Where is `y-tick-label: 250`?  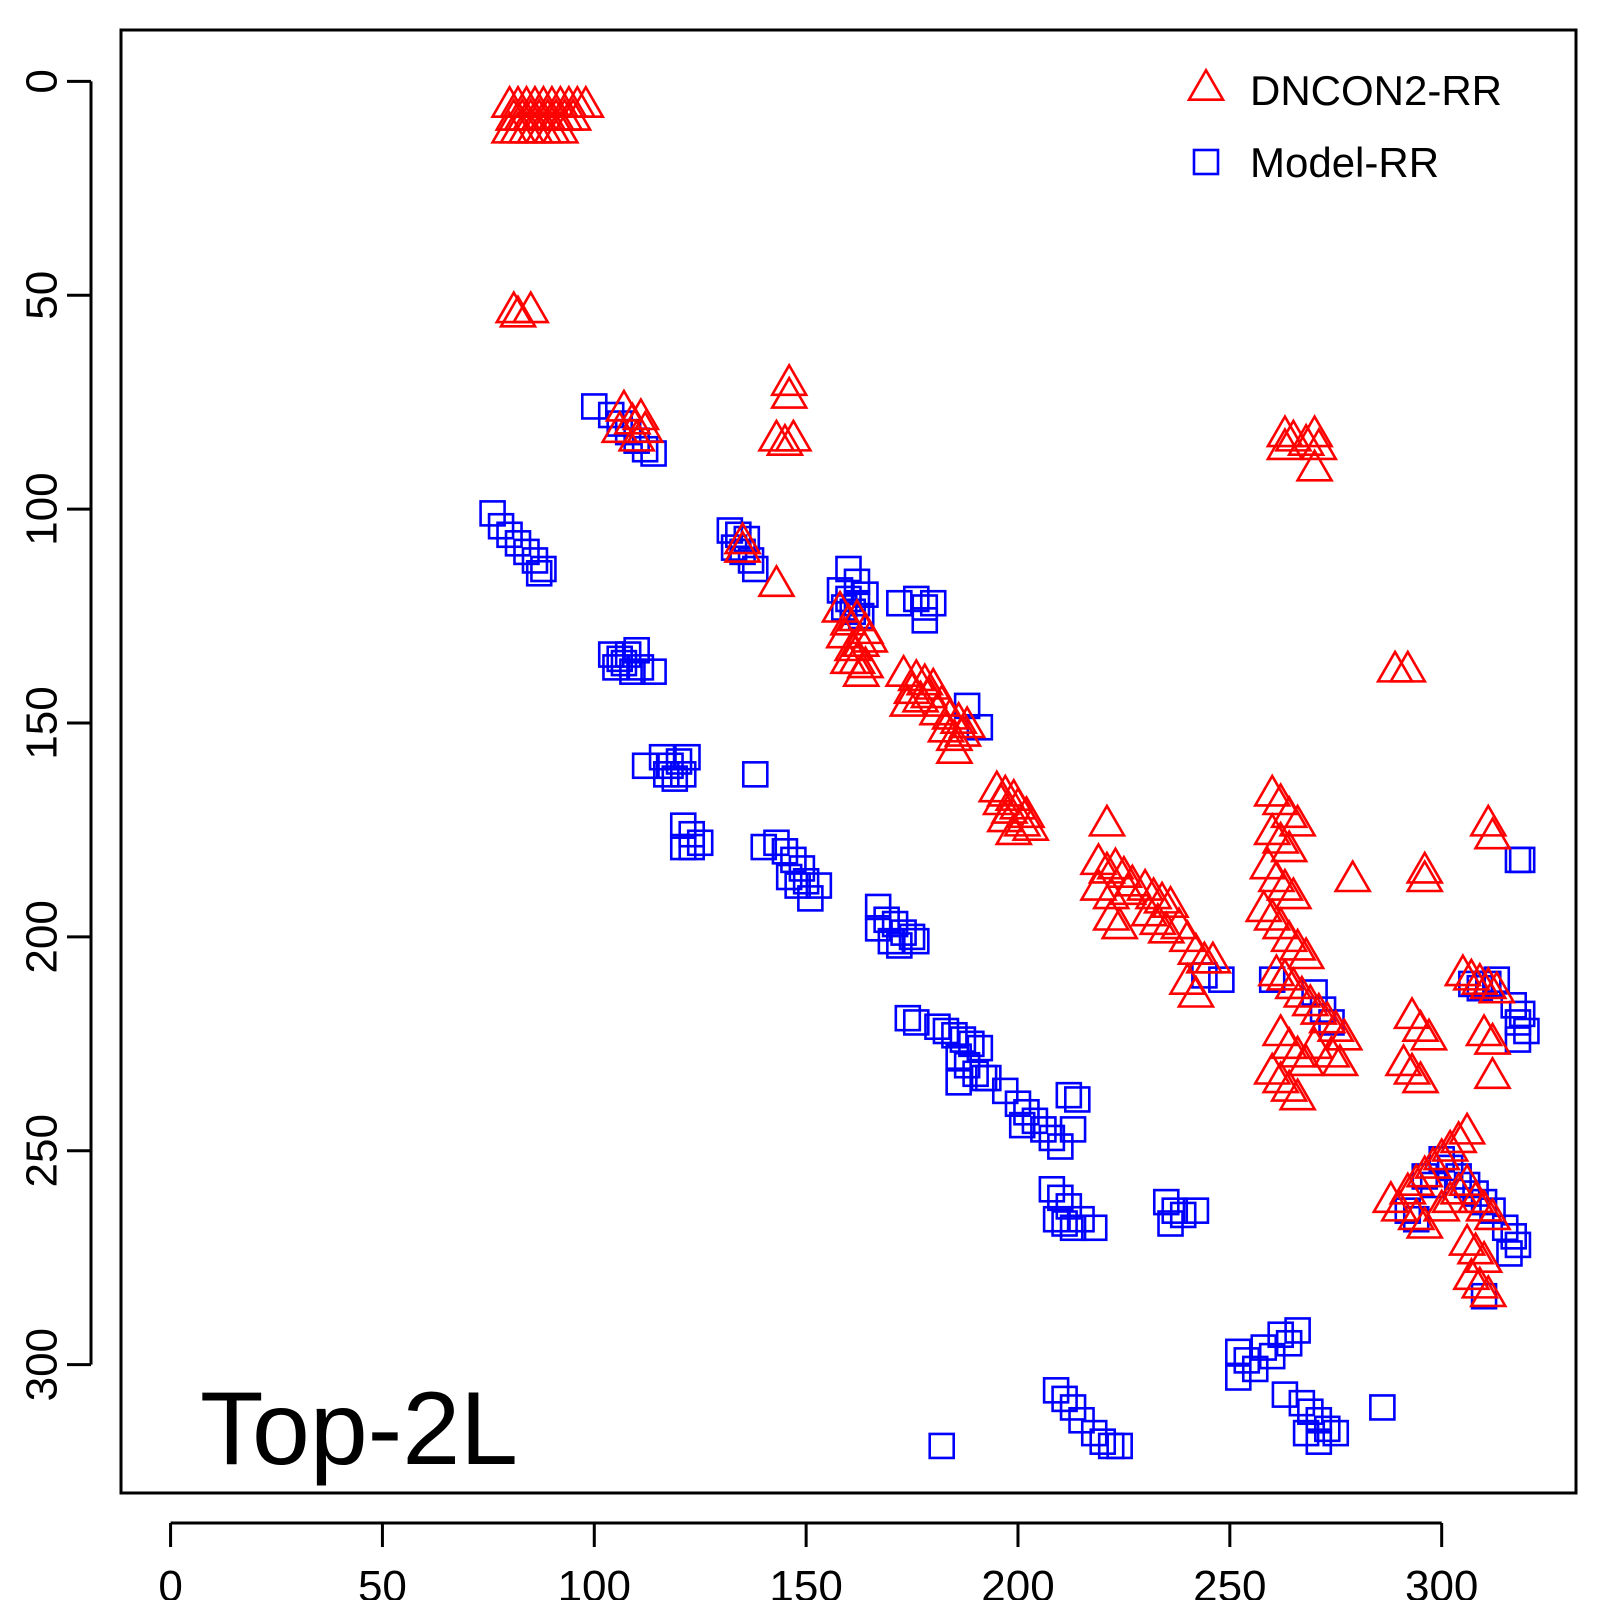
y-tick-label: 250 is located at coordinates (42, 1150).